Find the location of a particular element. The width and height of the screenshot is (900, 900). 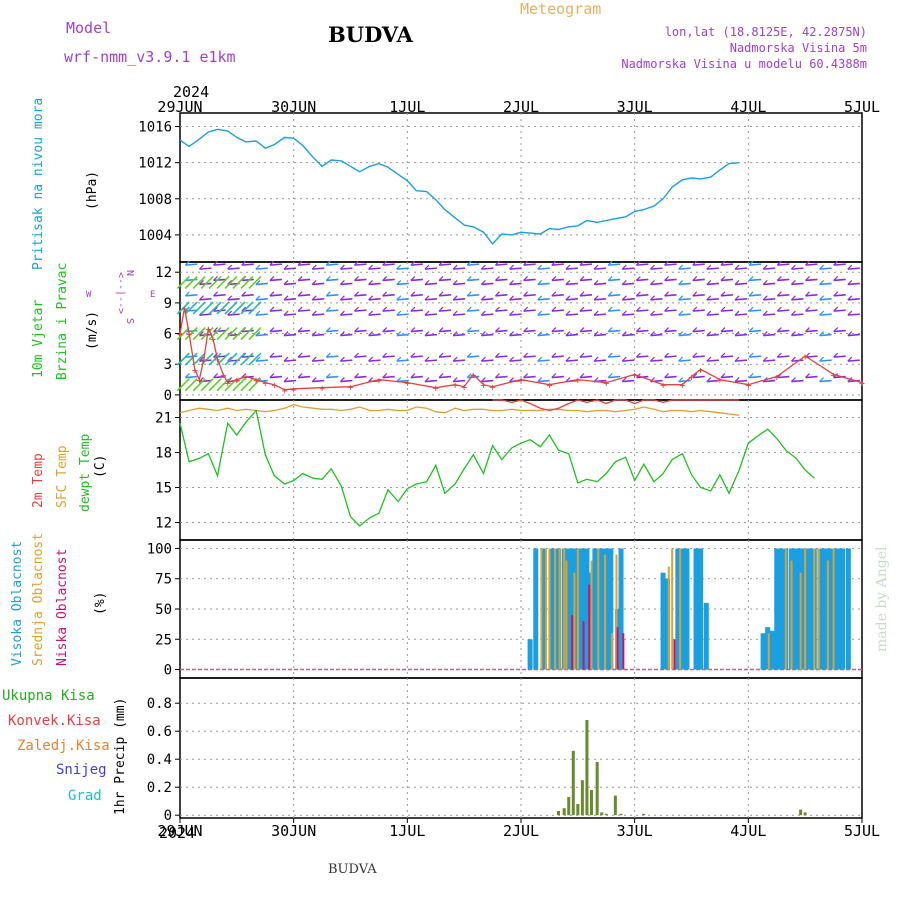

dewpt-line is located at coordinates (497, 468).